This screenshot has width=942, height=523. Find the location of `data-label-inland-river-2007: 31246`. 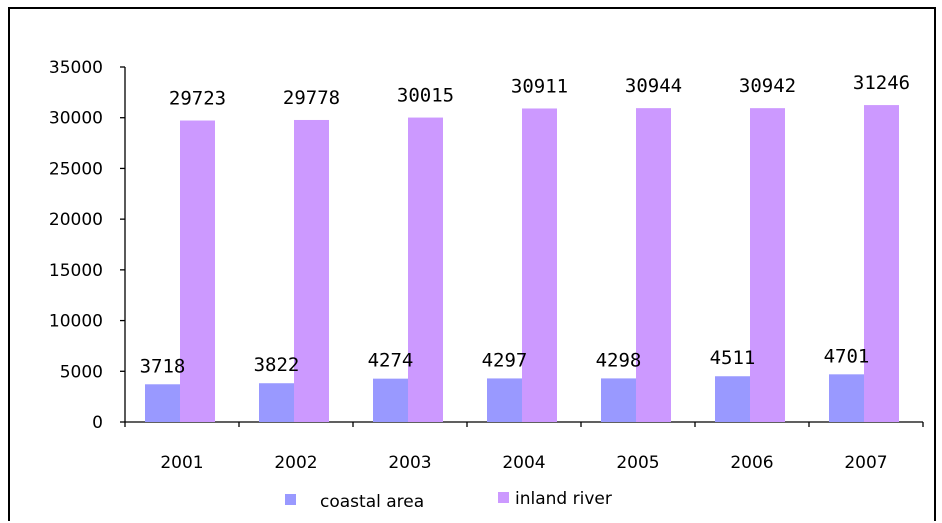

data-label-inland-river-2007: 31246 is located at coordinates (881, 83).